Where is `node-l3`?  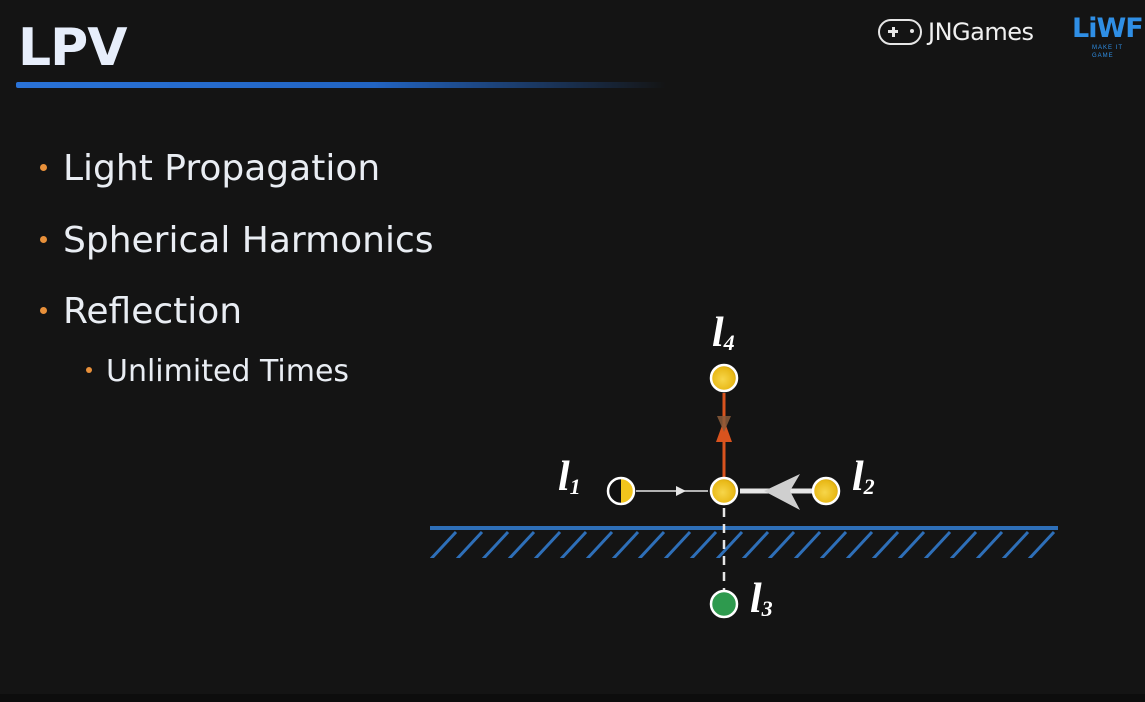
node-l3 is located at coordinates (724, 604).